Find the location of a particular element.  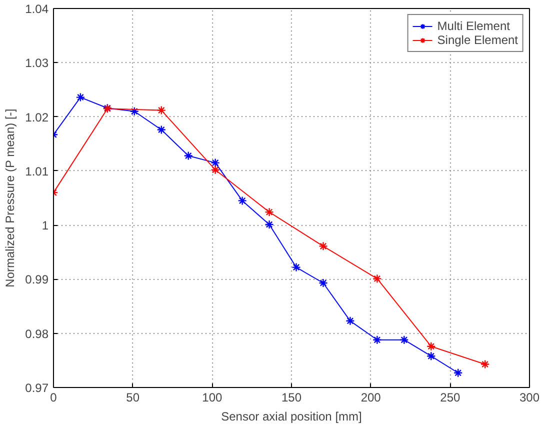

legend-label: Multi Element is located at coordinates (473, 26).